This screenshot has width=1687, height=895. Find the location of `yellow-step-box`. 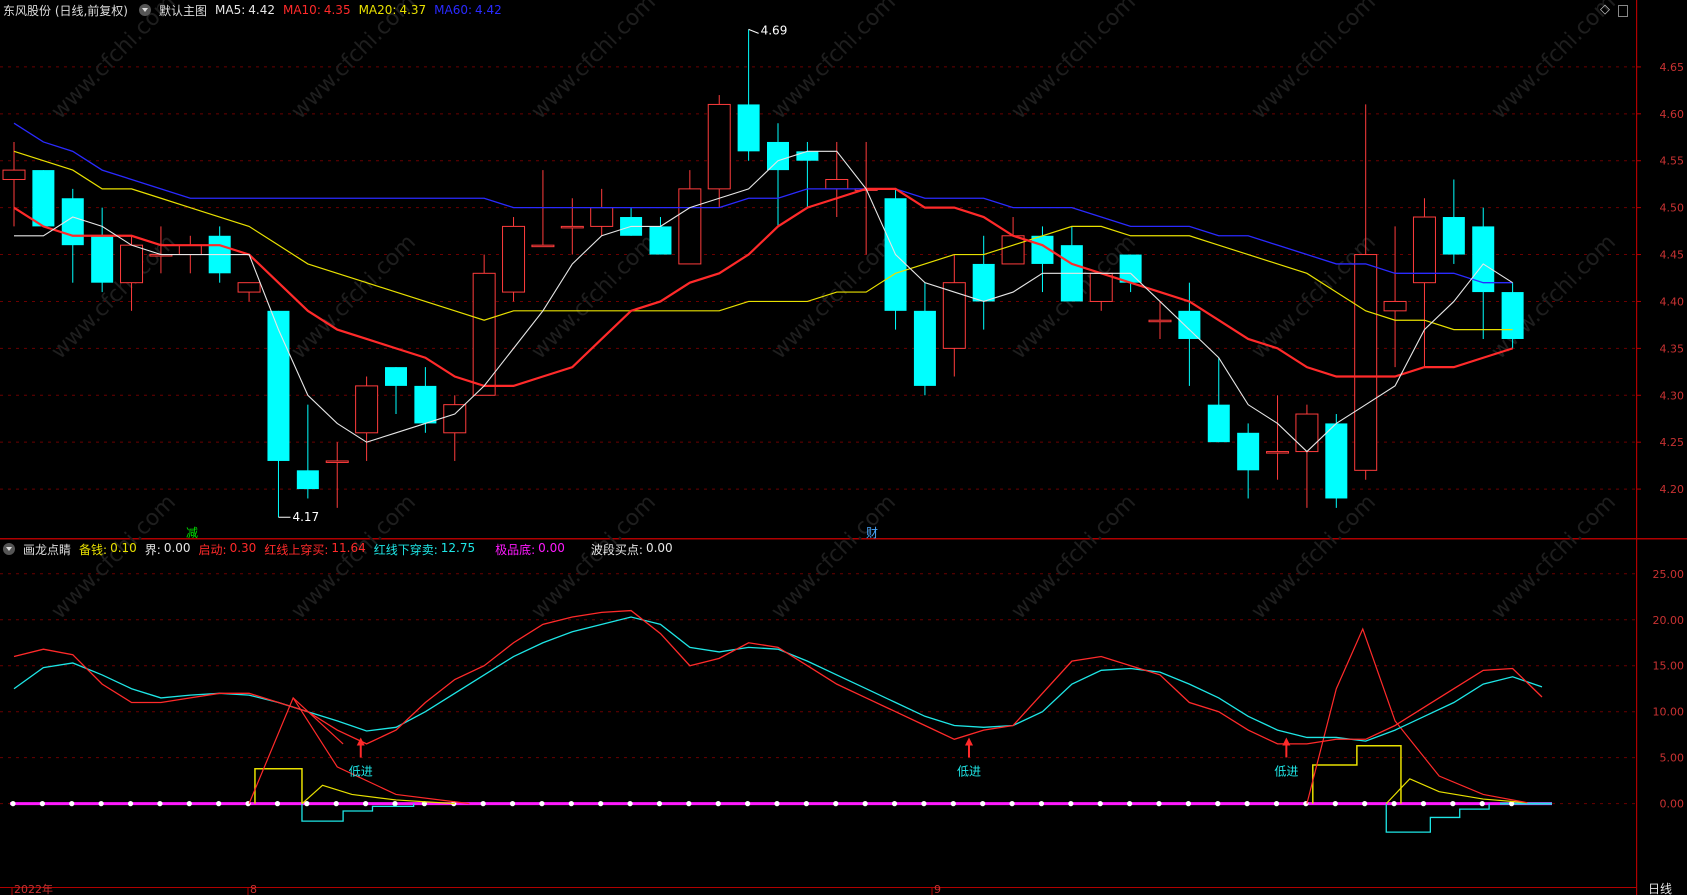

yellow-step-box is located at coordinates (1357, 774).